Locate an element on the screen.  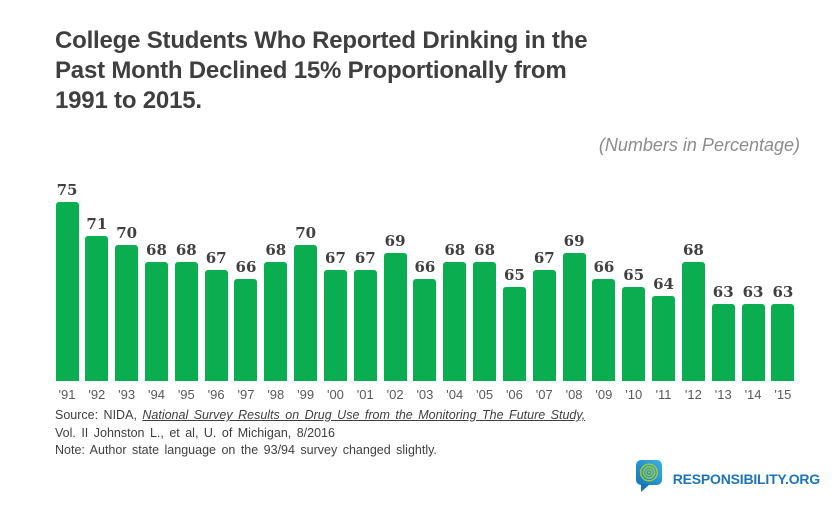
bar-group: 69 '02 is located at coordinates (395, 317).